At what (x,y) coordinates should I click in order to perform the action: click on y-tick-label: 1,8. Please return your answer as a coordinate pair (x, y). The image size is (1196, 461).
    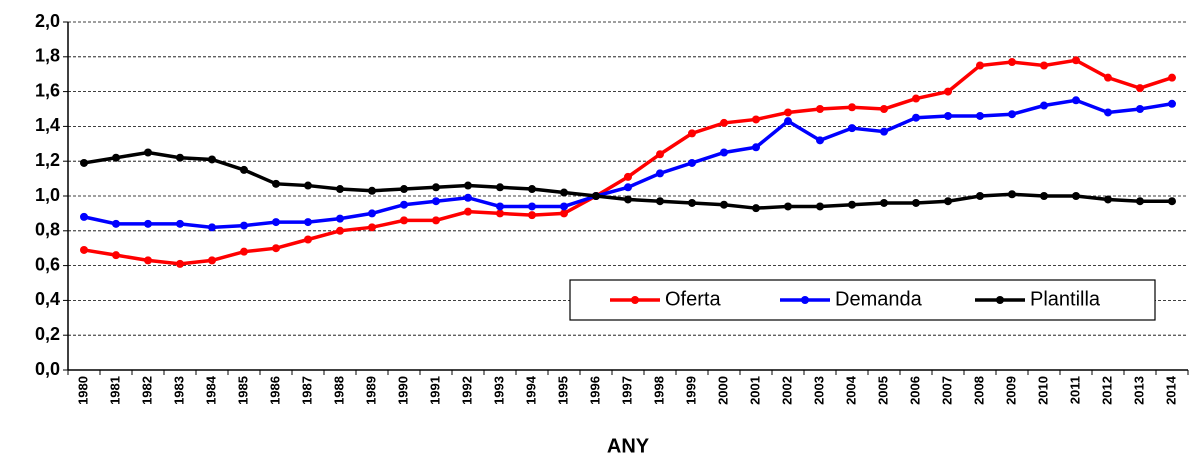
    Looking at the image, I should click on (47, 56).